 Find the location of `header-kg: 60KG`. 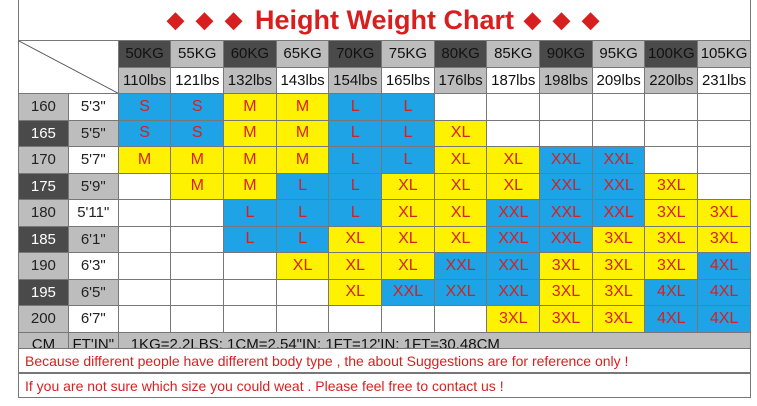

header-kg: 60KG is located at coordinates (250, 54).